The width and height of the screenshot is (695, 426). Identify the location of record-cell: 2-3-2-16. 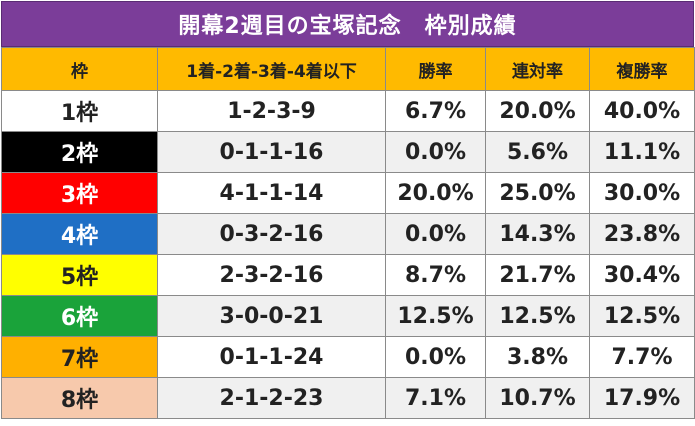
(271, 275).